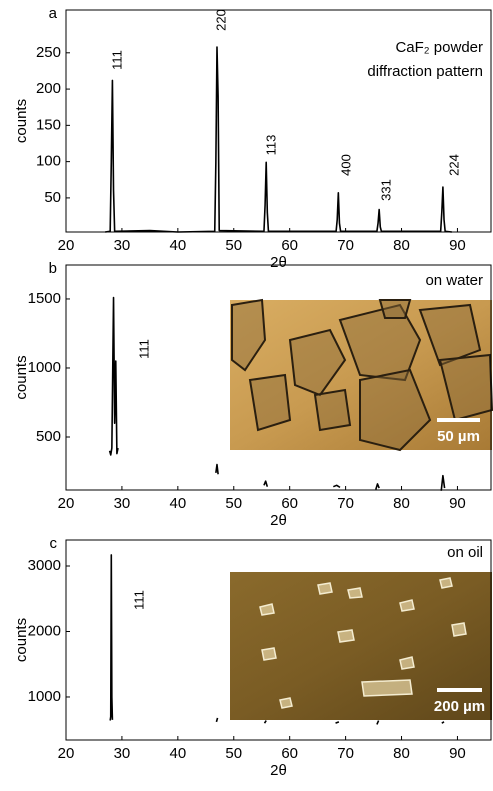 This screenshot has width=493, height=791. Describe the element at coordinates (453, 165) in the screenshot. I see `peak-label: 224` at that location.